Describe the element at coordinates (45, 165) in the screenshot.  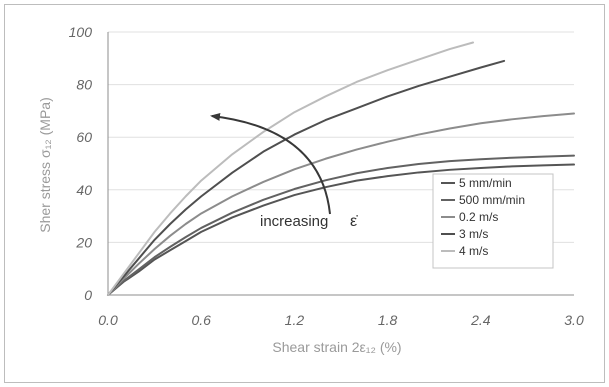
I see `y-axis-label: Sher stress σ₁₂ (MPa)` at that location.